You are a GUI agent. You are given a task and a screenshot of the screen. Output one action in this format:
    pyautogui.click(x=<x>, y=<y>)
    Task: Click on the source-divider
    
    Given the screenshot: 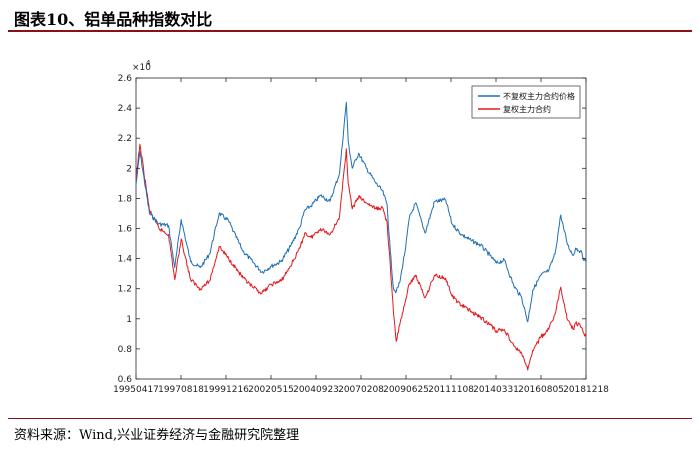 What is the action you would take?
    pyautogui.click(x=350, y=418)
    